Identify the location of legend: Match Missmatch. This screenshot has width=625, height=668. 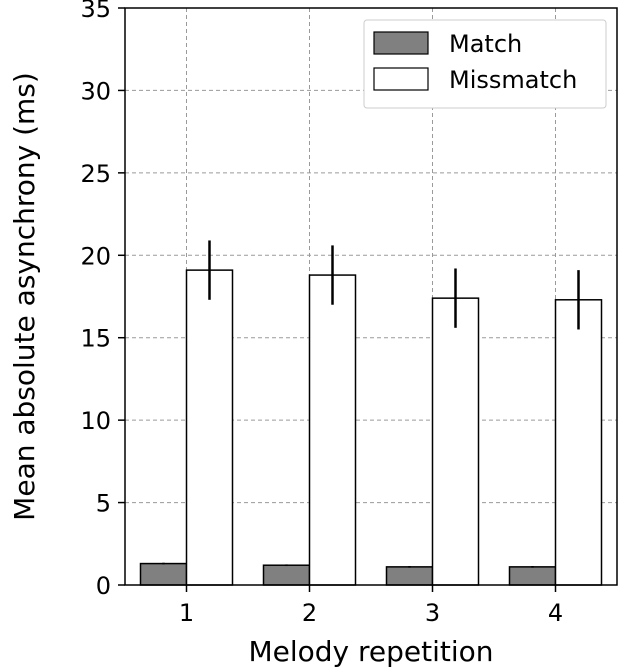
(485, 64).